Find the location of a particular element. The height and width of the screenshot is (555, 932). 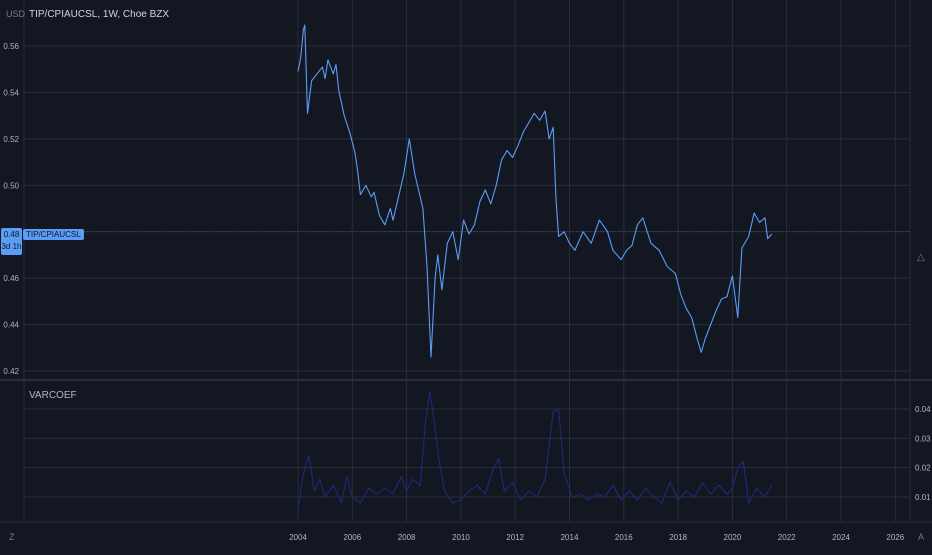

chart-title: TIP/CPIAUCSL, 1W, Choe BZX is located at coordinates (99, 14).